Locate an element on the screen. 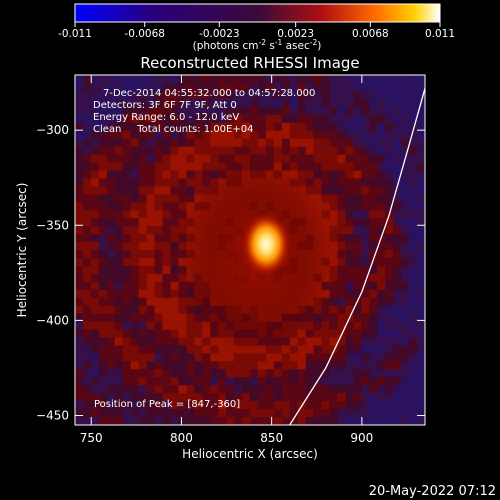  colorbar-ticks: -0.011 -0.0068 -0.0023 0.0023 0.0068 0.011 is located at coordinates (256, 31).